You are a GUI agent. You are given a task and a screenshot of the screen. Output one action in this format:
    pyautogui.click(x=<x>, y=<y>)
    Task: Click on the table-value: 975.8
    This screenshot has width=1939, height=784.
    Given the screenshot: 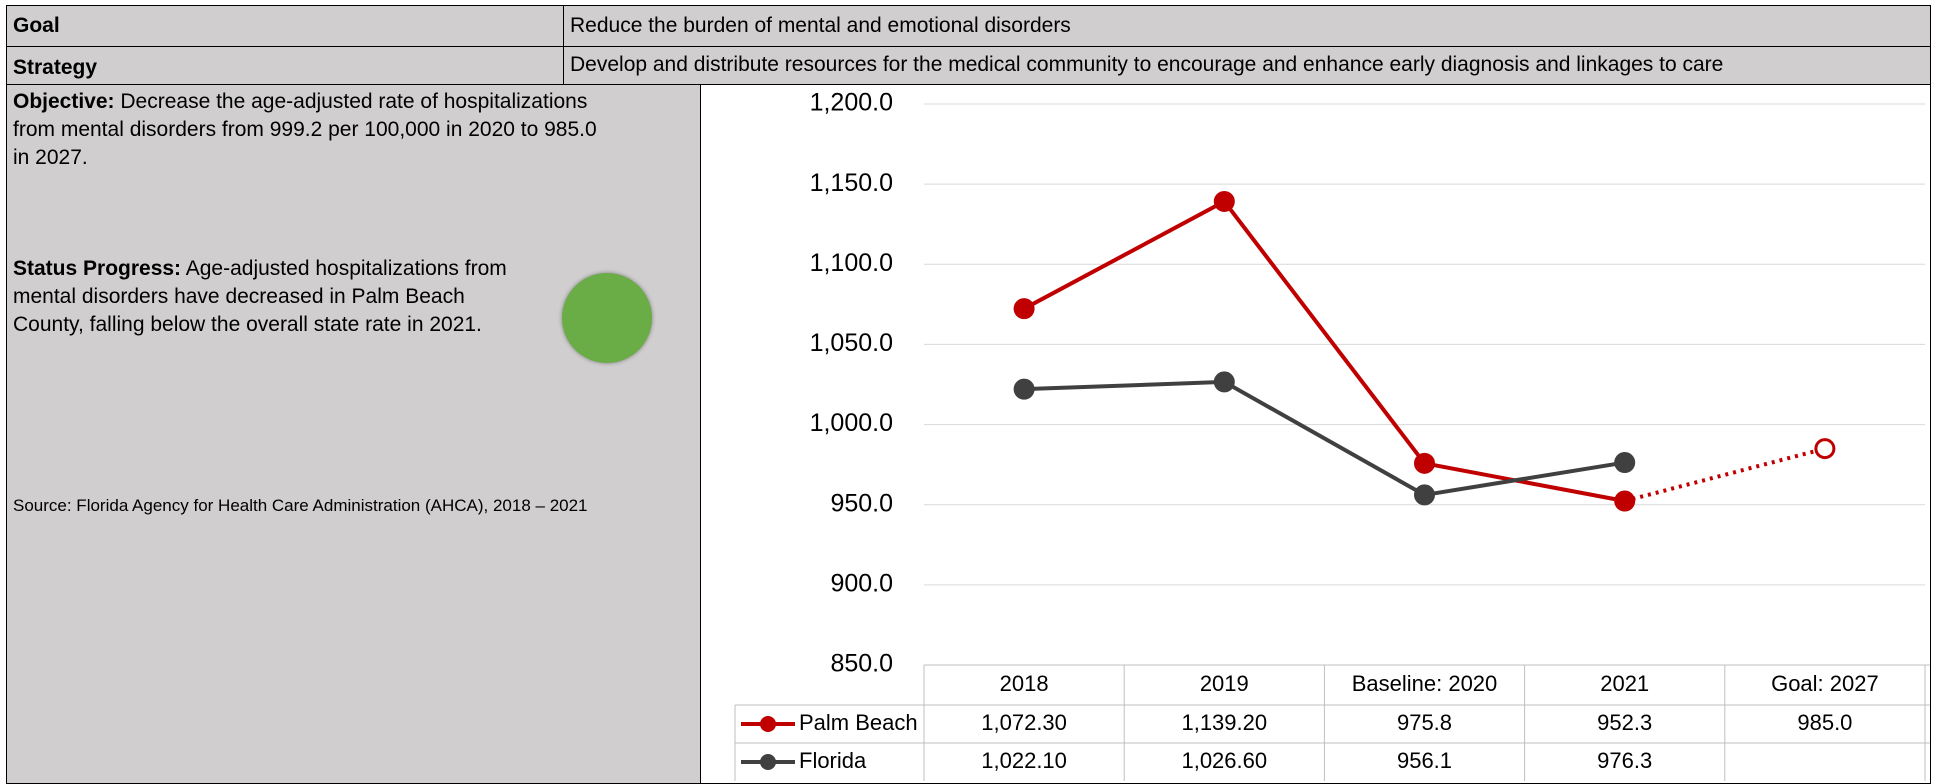 What is the action you would take?
    pyautogui.click(x=1424, y=722)
    